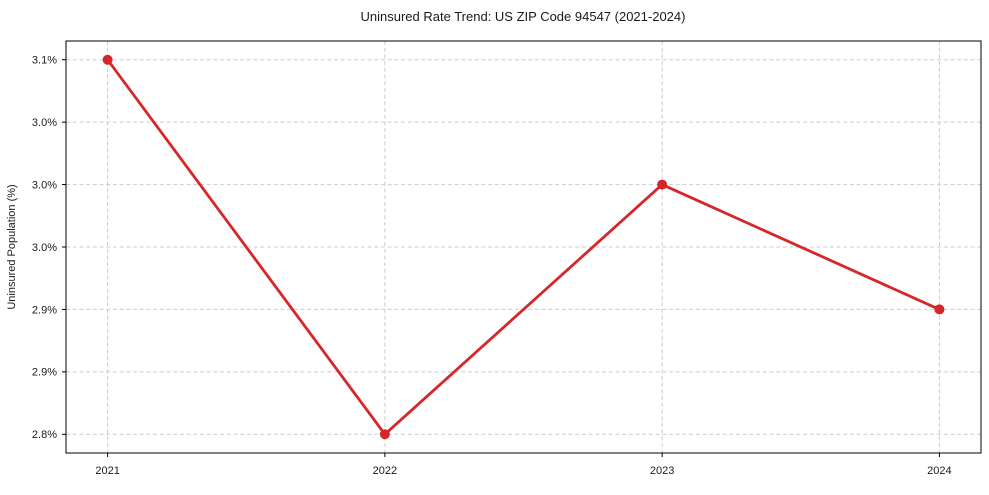 The width and height of the screenshot is (989, 495). Describe the element at coordinates (385, 471) in the screenshot. I see `x-tick-label: 2022` at that location.